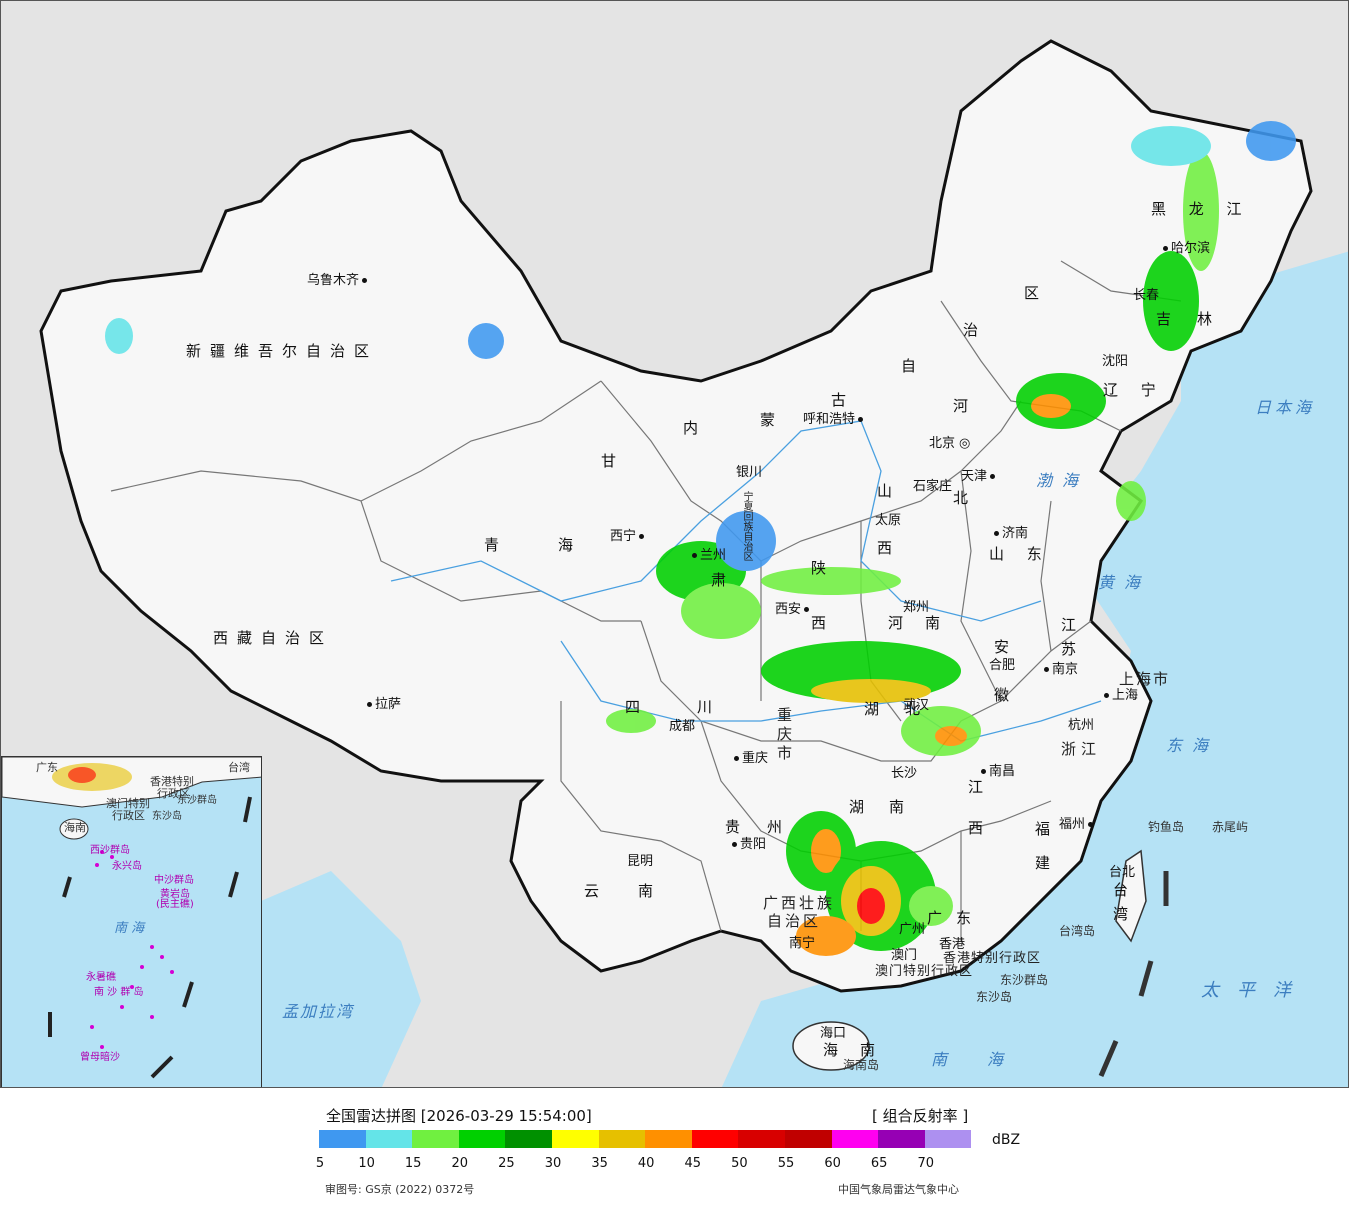 This screenshot has height=1208, width=1349. I want to click on inset-dongsha2: 东沙岛, so click(167, 816).